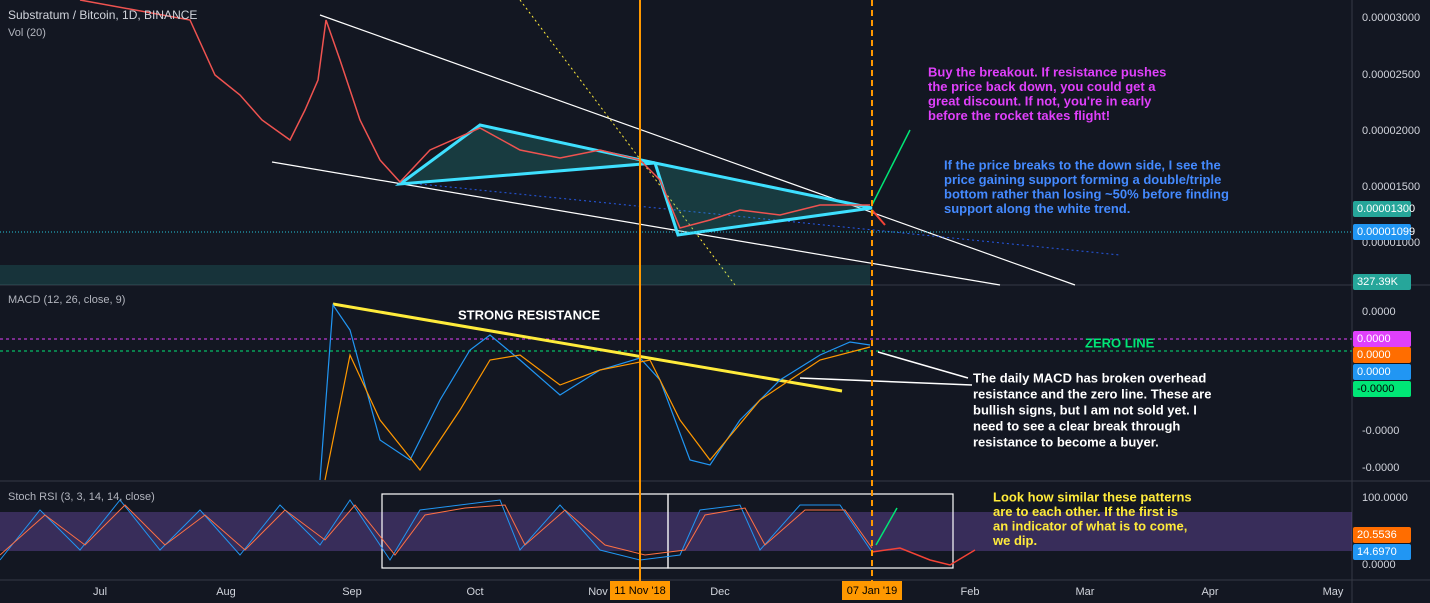 The width and height of the screenshot is (1430, 603). What do you see at coordinates (1014, 540) in the screenshot?
I see `annotation: we dip.` at bounding box center [1014, 540].